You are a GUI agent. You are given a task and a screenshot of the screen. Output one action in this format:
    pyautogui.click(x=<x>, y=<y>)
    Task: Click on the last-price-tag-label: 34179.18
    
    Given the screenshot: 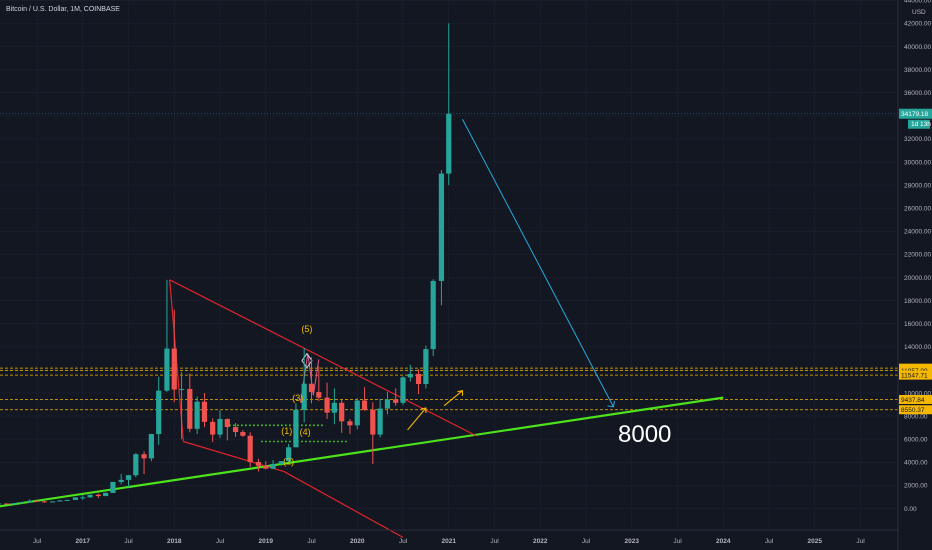 What is the action you would take?
    pyautogui.click(x=914, y=114)
    